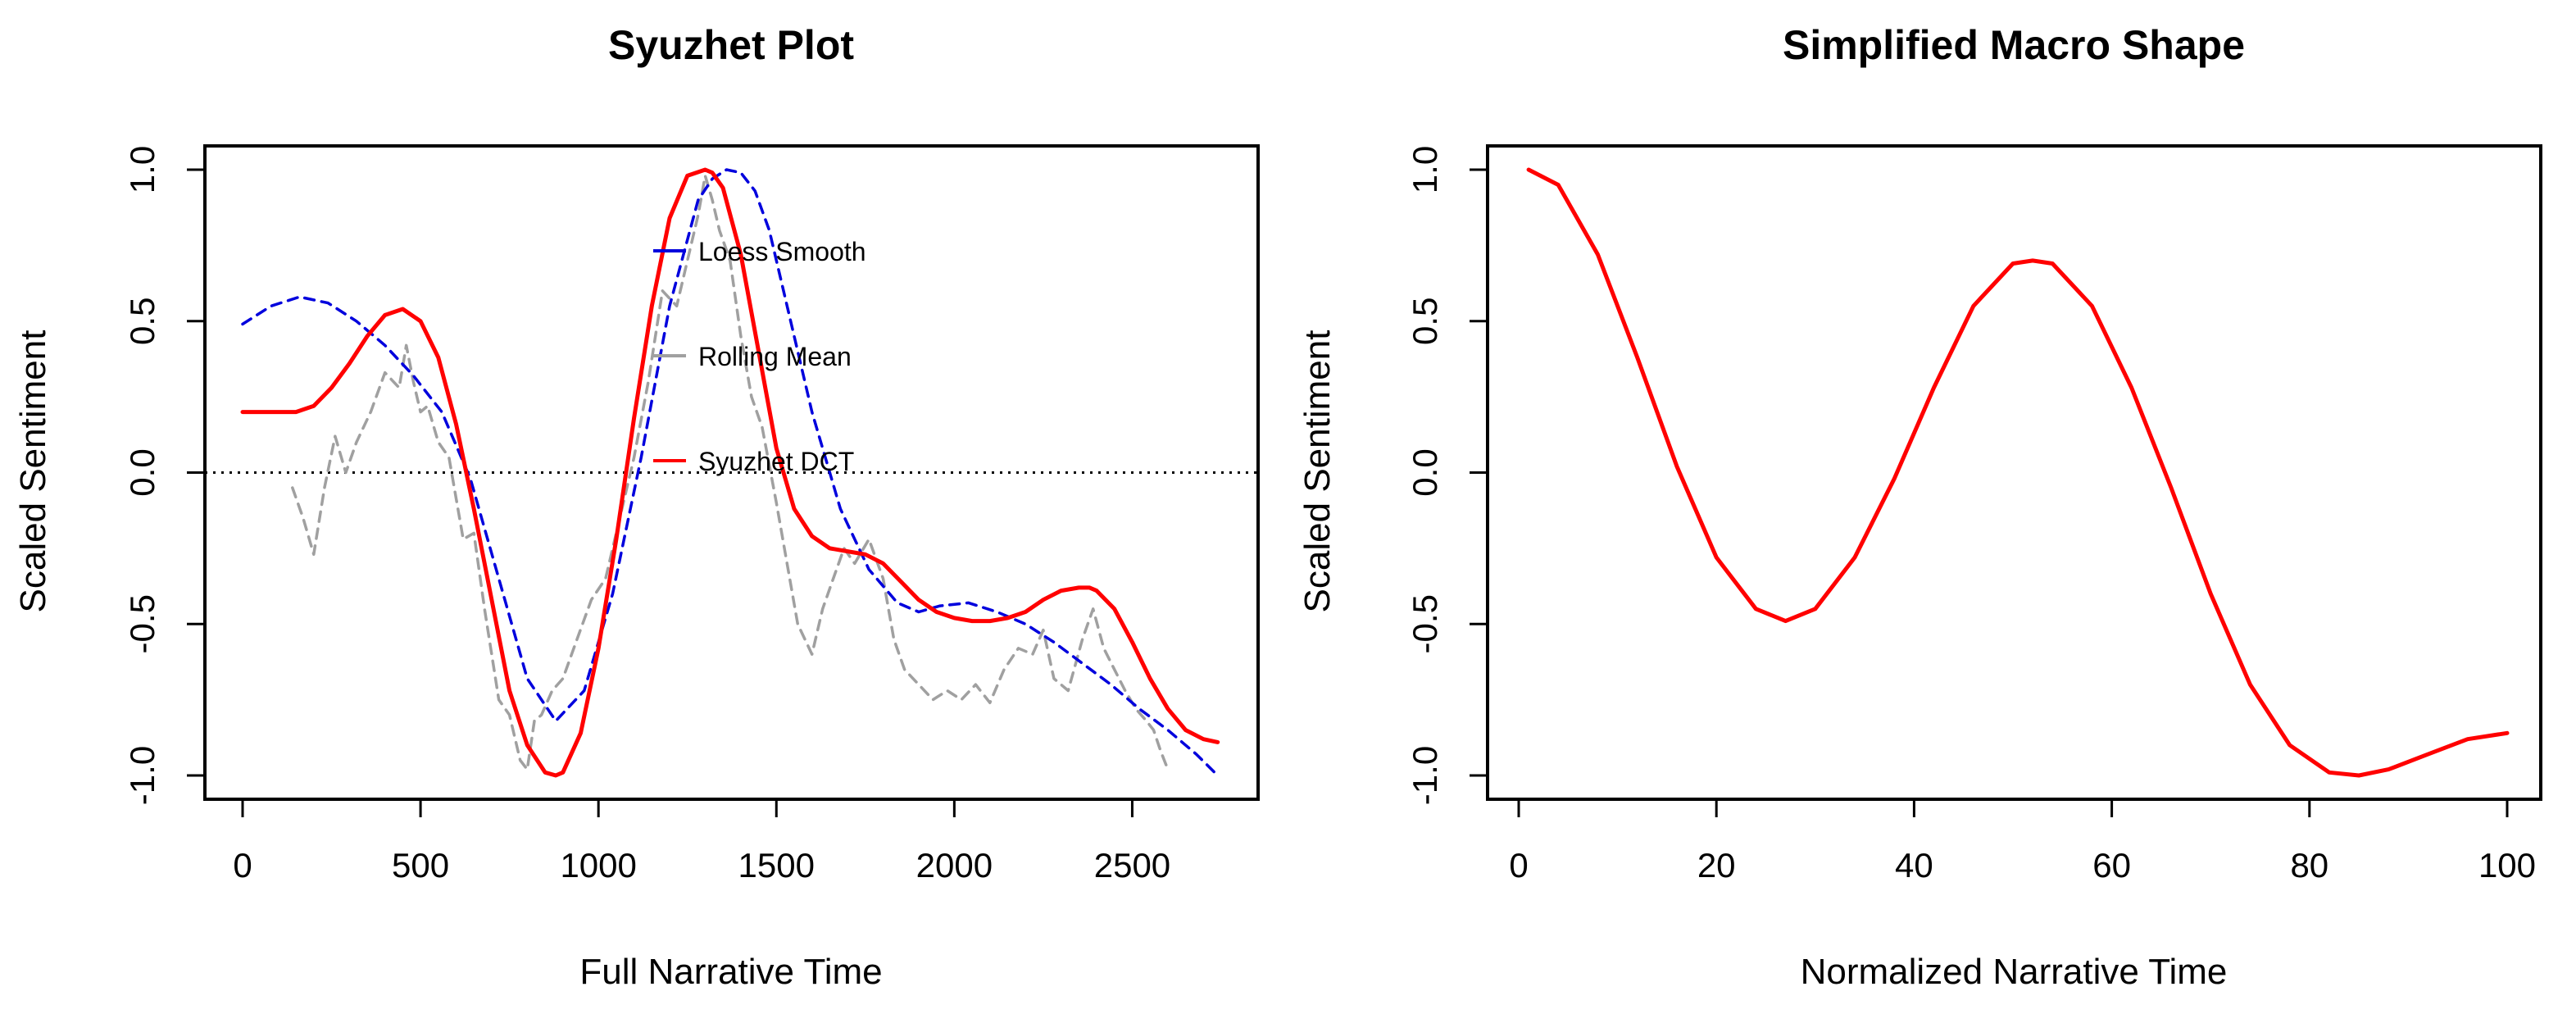 This screenshot has height=1014, width=2576. What do you see at coordinates (1716, 865) in the screenshot?
I see `x-tick-label: 20` at bounding box center [1716, 865].